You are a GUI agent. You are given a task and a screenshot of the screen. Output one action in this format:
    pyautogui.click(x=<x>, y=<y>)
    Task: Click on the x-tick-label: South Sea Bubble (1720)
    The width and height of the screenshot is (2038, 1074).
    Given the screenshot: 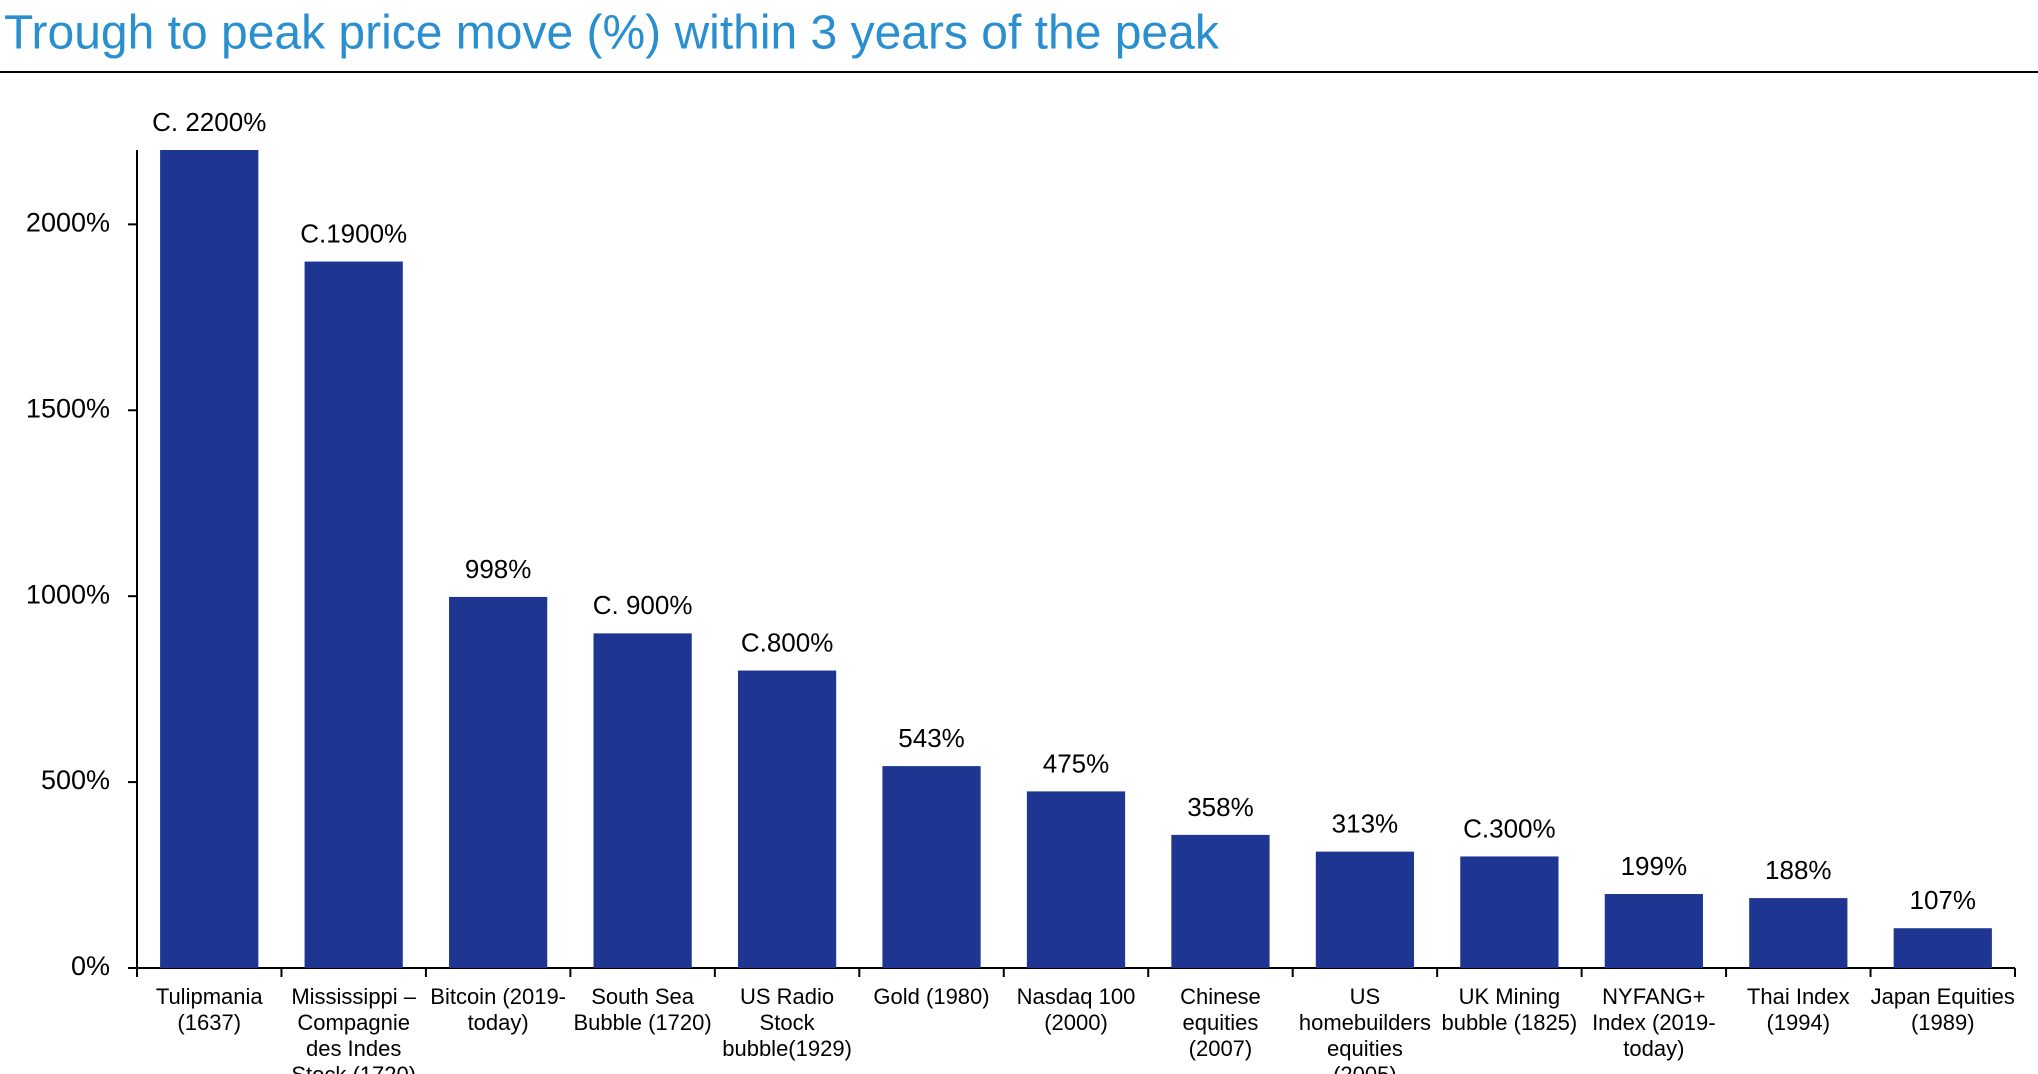 What is the action you would take?
    pyautogui.click(x=642, y=1009)
    